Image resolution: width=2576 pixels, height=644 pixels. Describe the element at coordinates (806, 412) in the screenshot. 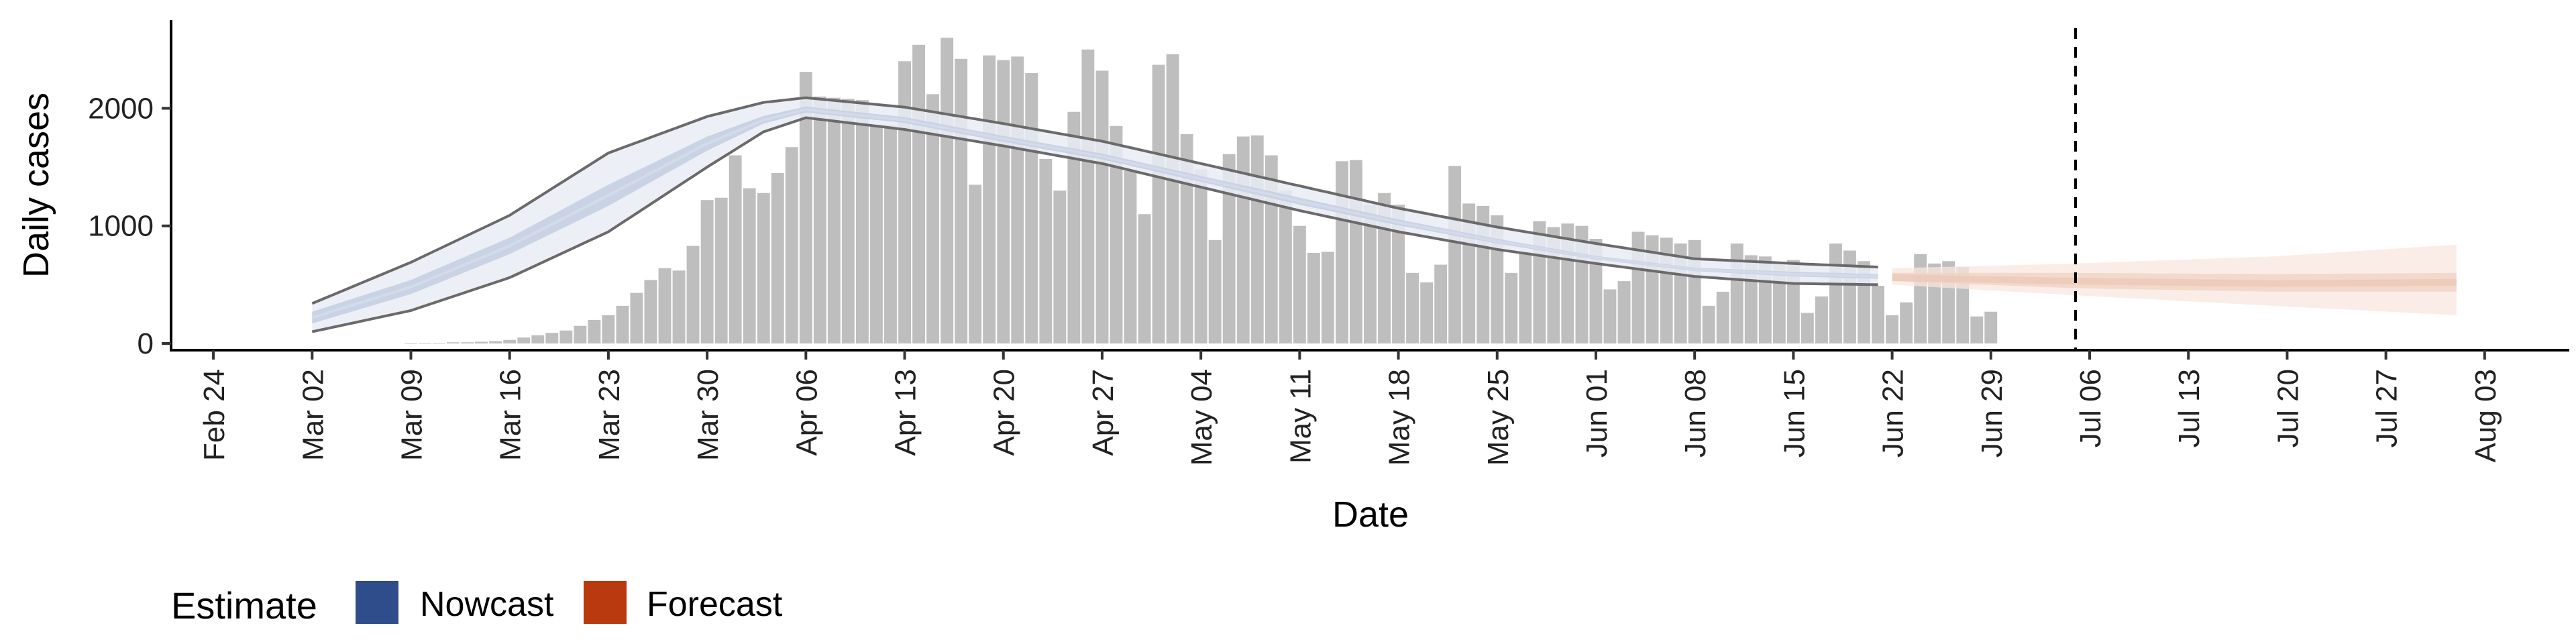

I see `x-tick-label: Apr 06` at that location.